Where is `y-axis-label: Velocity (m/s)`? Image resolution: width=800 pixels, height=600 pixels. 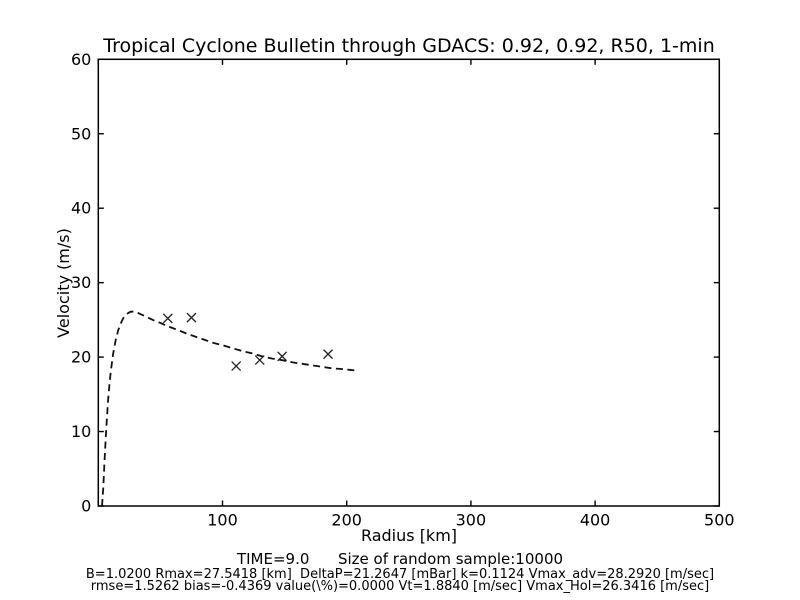
y-axis-label: Velocity (m/s) is located at coordinates (63, 283).